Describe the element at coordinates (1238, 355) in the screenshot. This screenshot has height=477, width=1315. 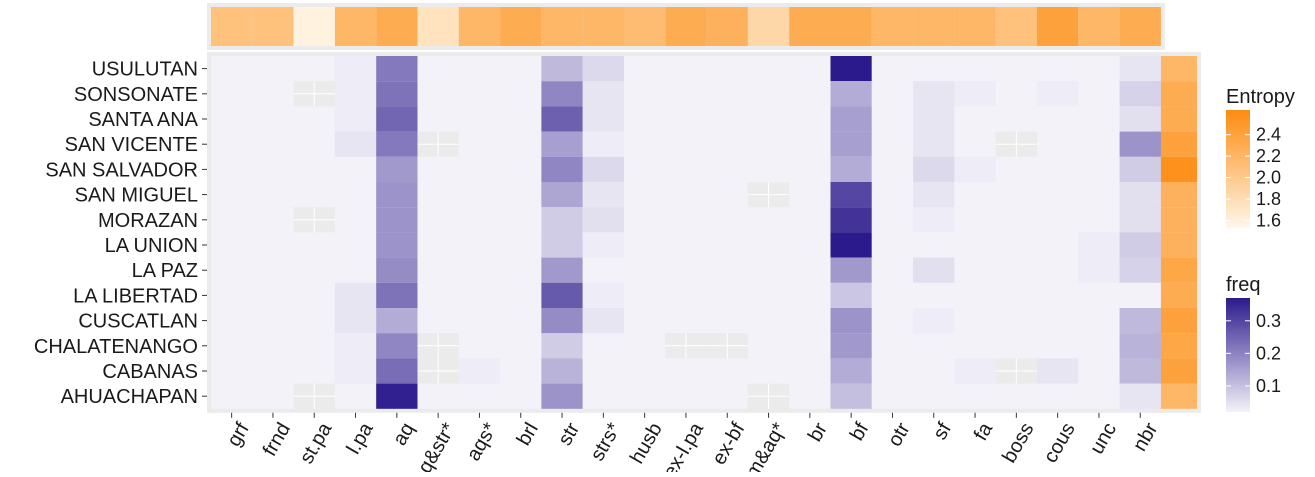
I see `legend-colorbar` at that location.